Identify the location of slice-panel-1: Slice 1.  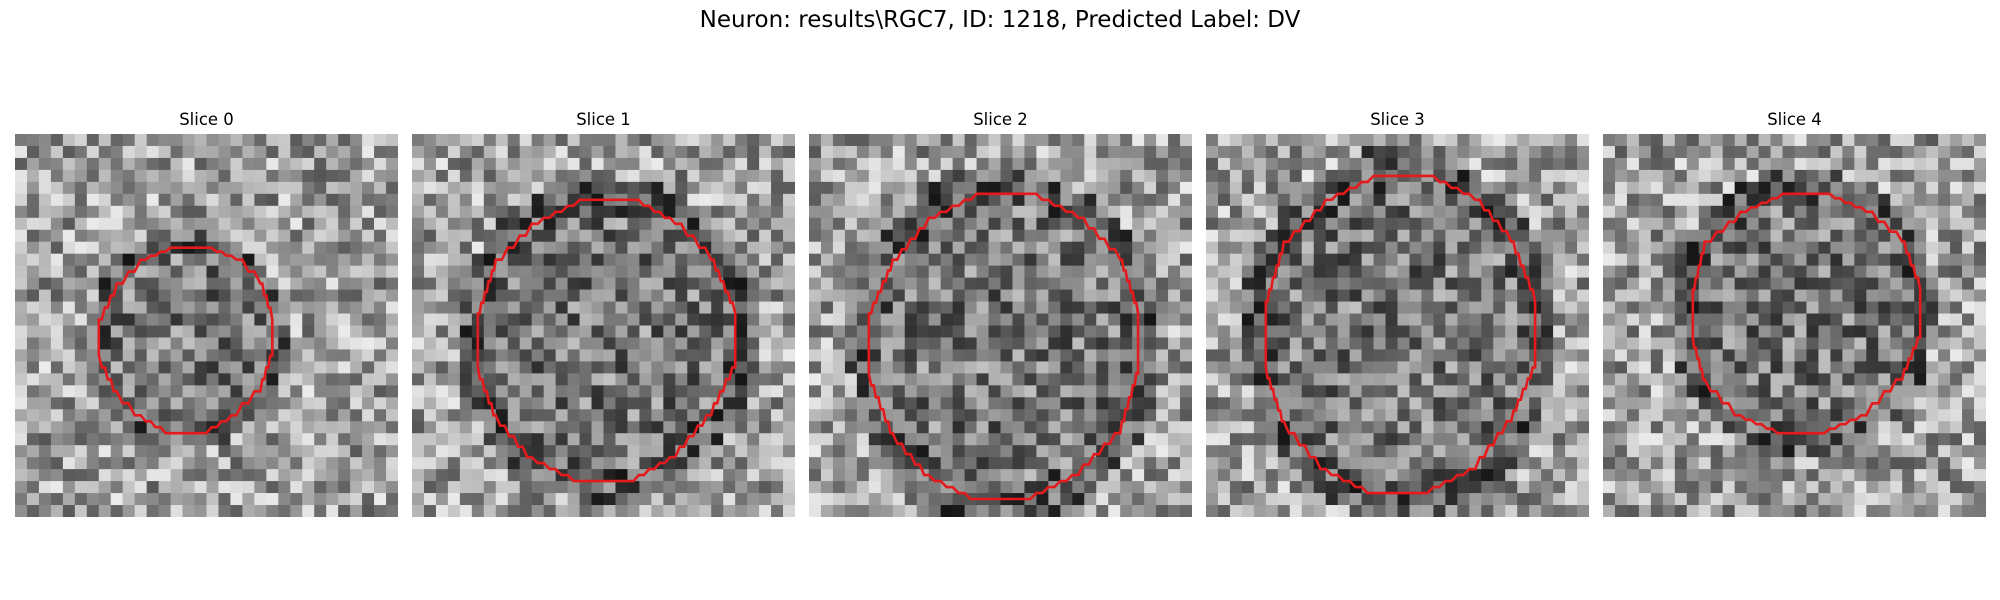
(603, 313).